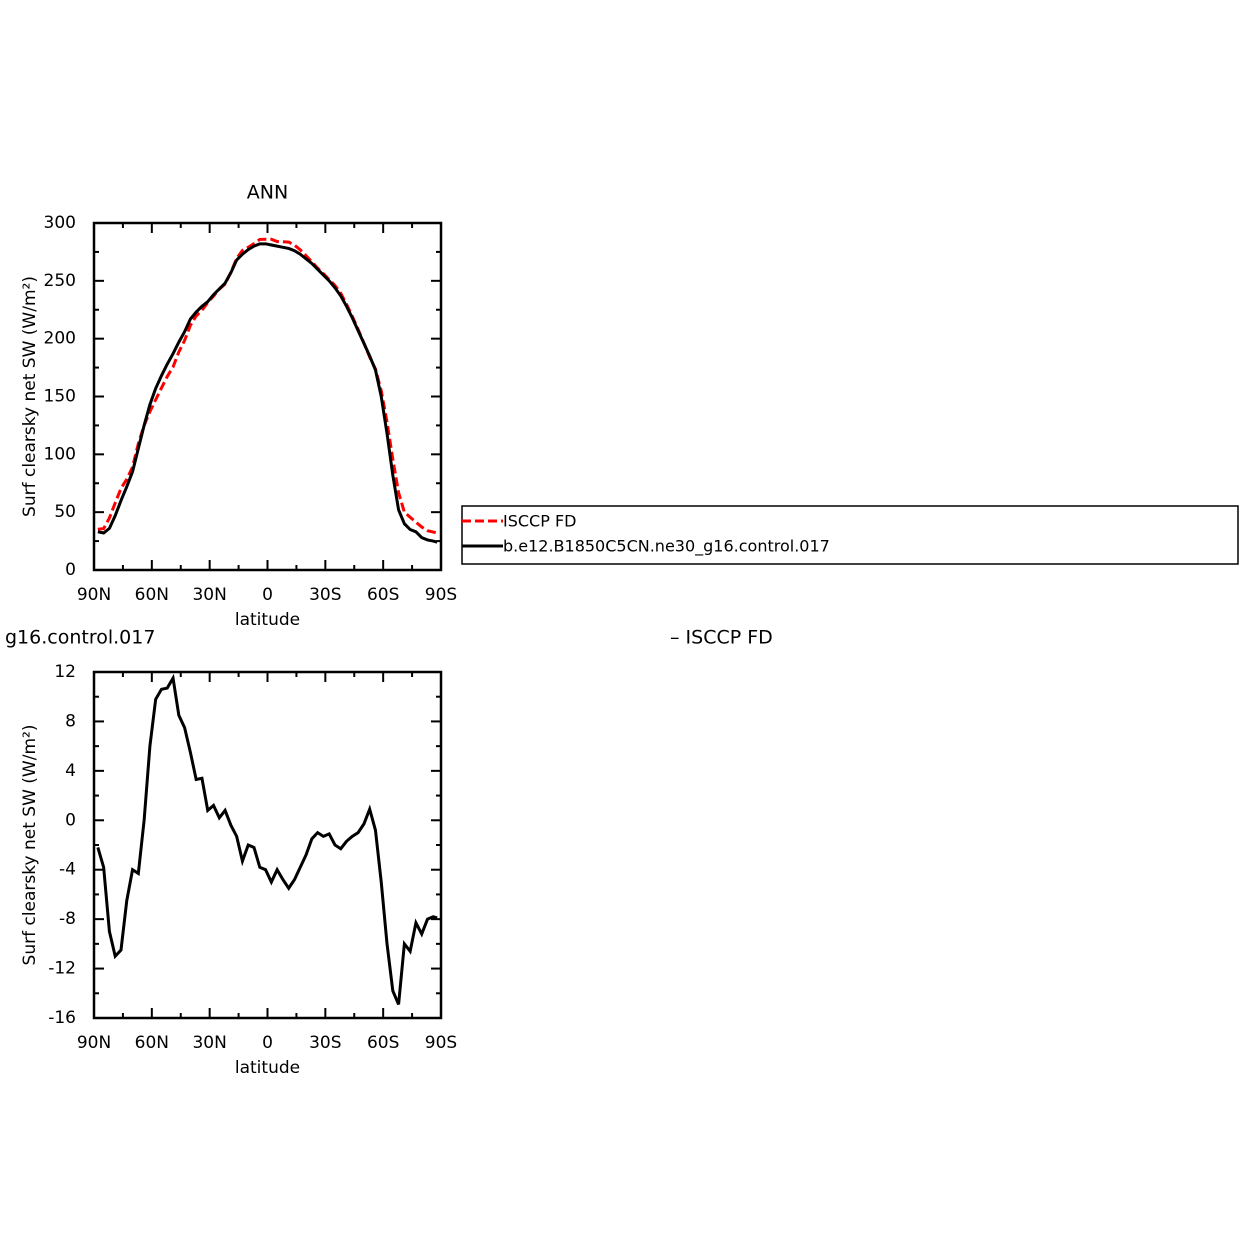 This screenshot has height=1258, width=1256. What do you see at coordinates (67, 870) in the screenshot?
I see `y-tick-label: -4` at bounding box center [67, 870].